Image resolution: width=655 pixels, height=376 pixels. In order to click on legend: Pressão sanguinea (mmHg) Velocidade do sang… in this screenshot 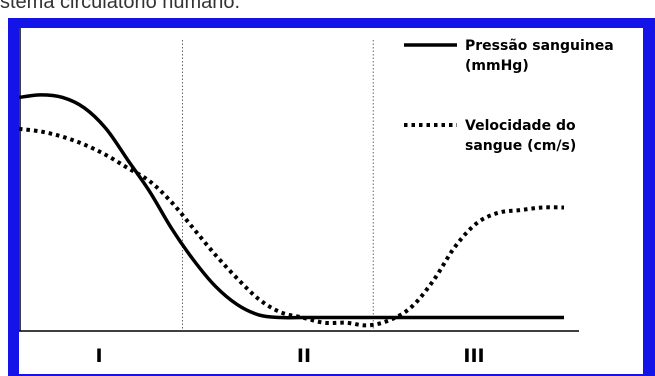, I will do `click(509, 96)`.